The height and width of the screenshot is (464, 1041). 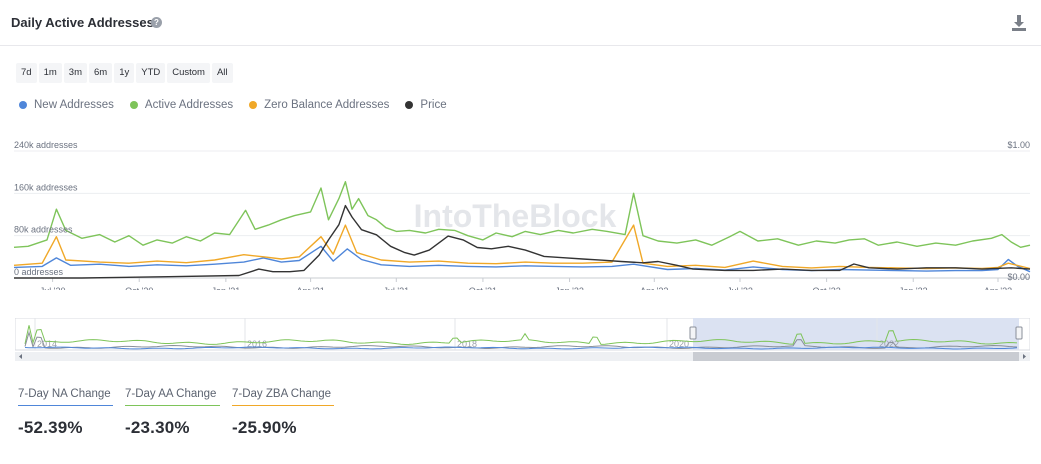 What do you see at coordinates (522, 356) in the screenshot?
I see `navigator-scrollbar-track` at bounding box center [522, 356].